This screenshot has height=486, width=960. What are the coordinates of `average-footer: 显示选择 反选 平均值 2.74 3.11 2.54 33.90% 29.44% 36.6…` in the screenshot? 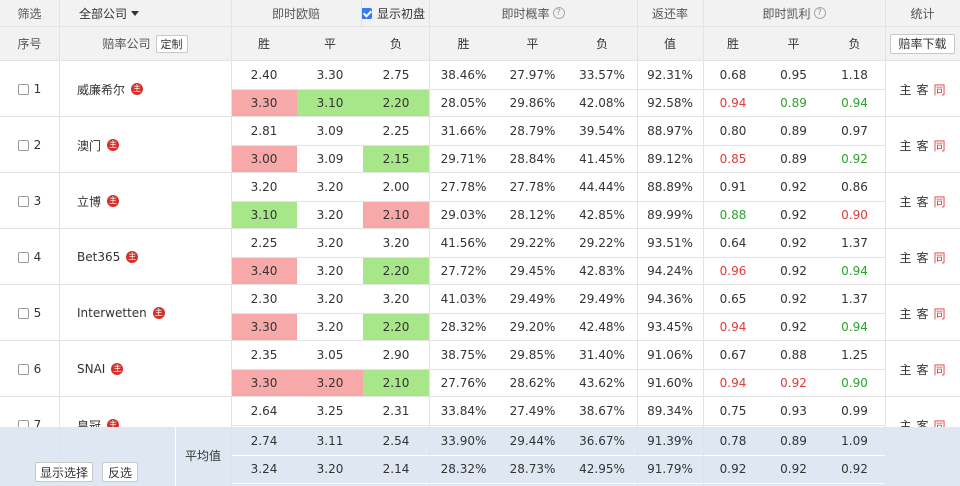 It's located at (480, 456).